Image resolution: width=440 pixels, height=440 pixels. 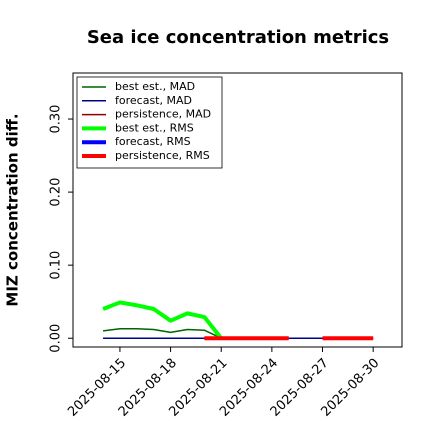 What do you see at coordinates (56, 192) in the screenshot?
I see `y-tick-label: 0.20` at bounding box center [56, 192].